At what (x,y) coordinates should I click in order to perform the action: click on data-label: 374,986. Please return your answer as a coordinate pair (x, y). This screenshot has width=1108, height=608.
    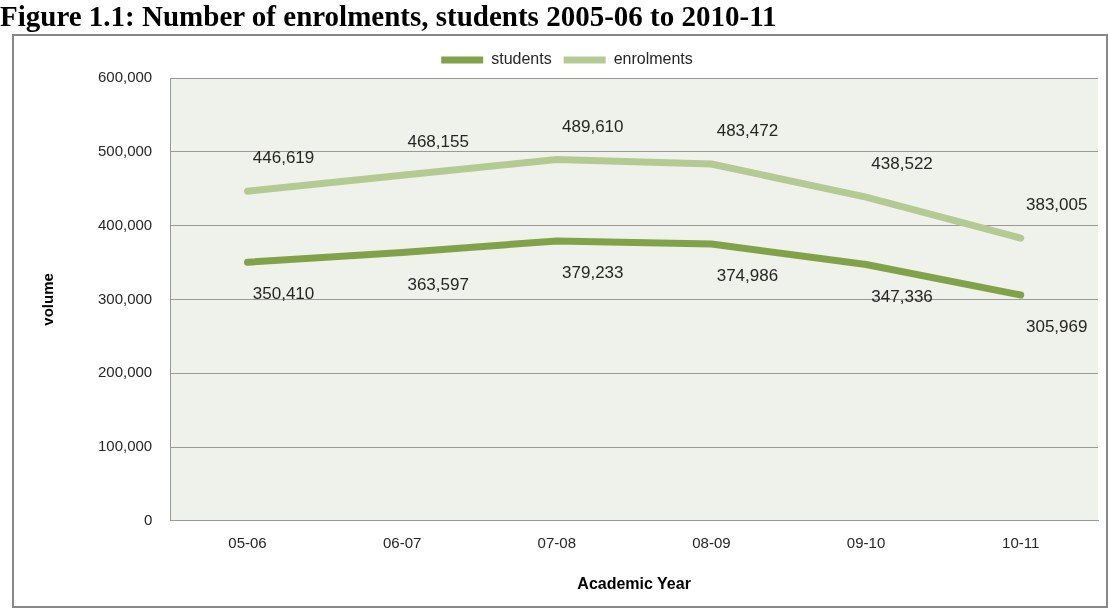
    Looking at the image, I should click on (747, 276).